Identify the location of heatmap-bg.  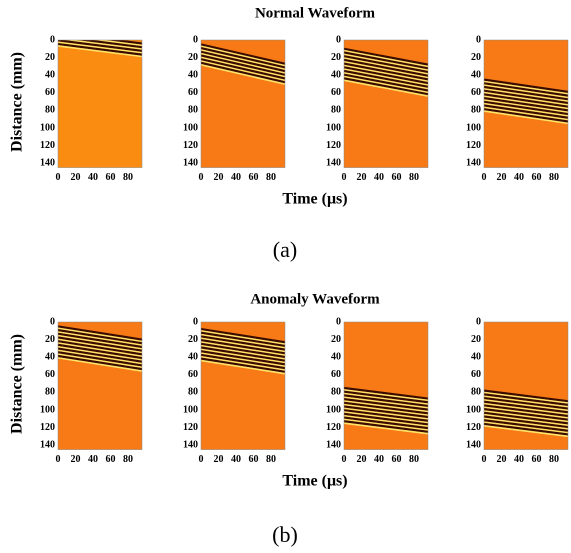
(100, 104).